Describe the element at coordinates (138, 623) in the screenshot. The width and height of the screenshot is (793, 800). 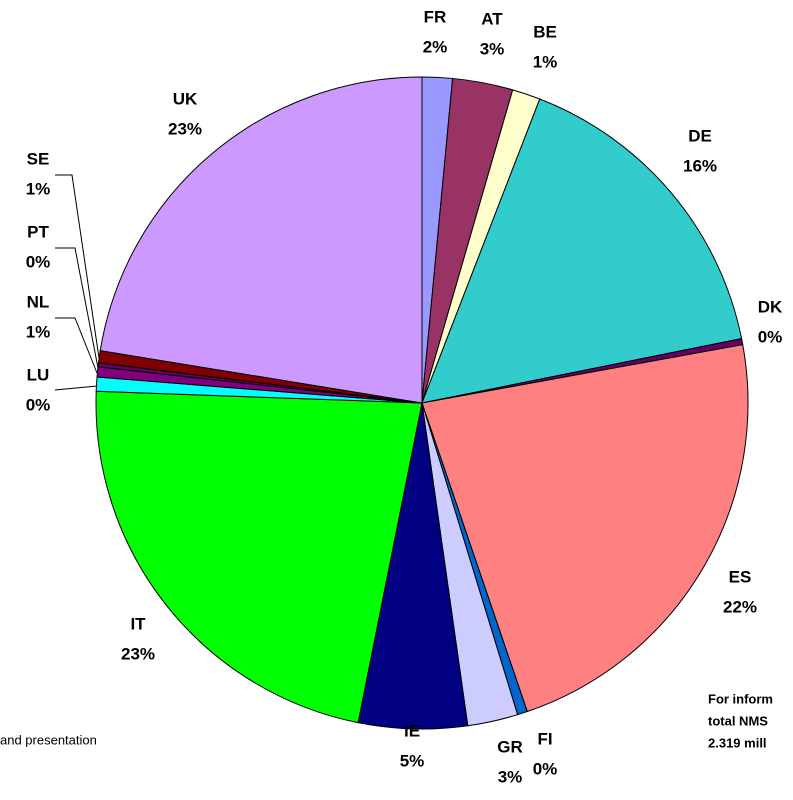
I see `slice-label: IT` at that location.